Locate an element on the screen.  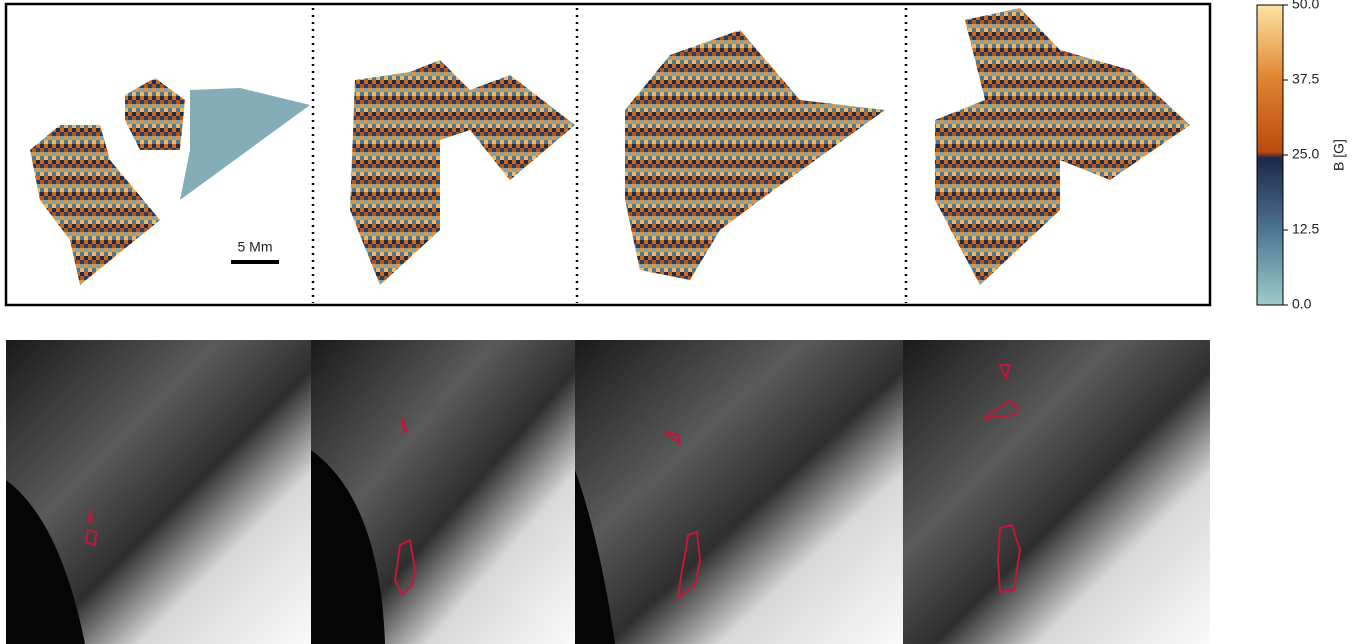
colorbar-tick-label: 37.5 is located at coordinates (1305, 79).